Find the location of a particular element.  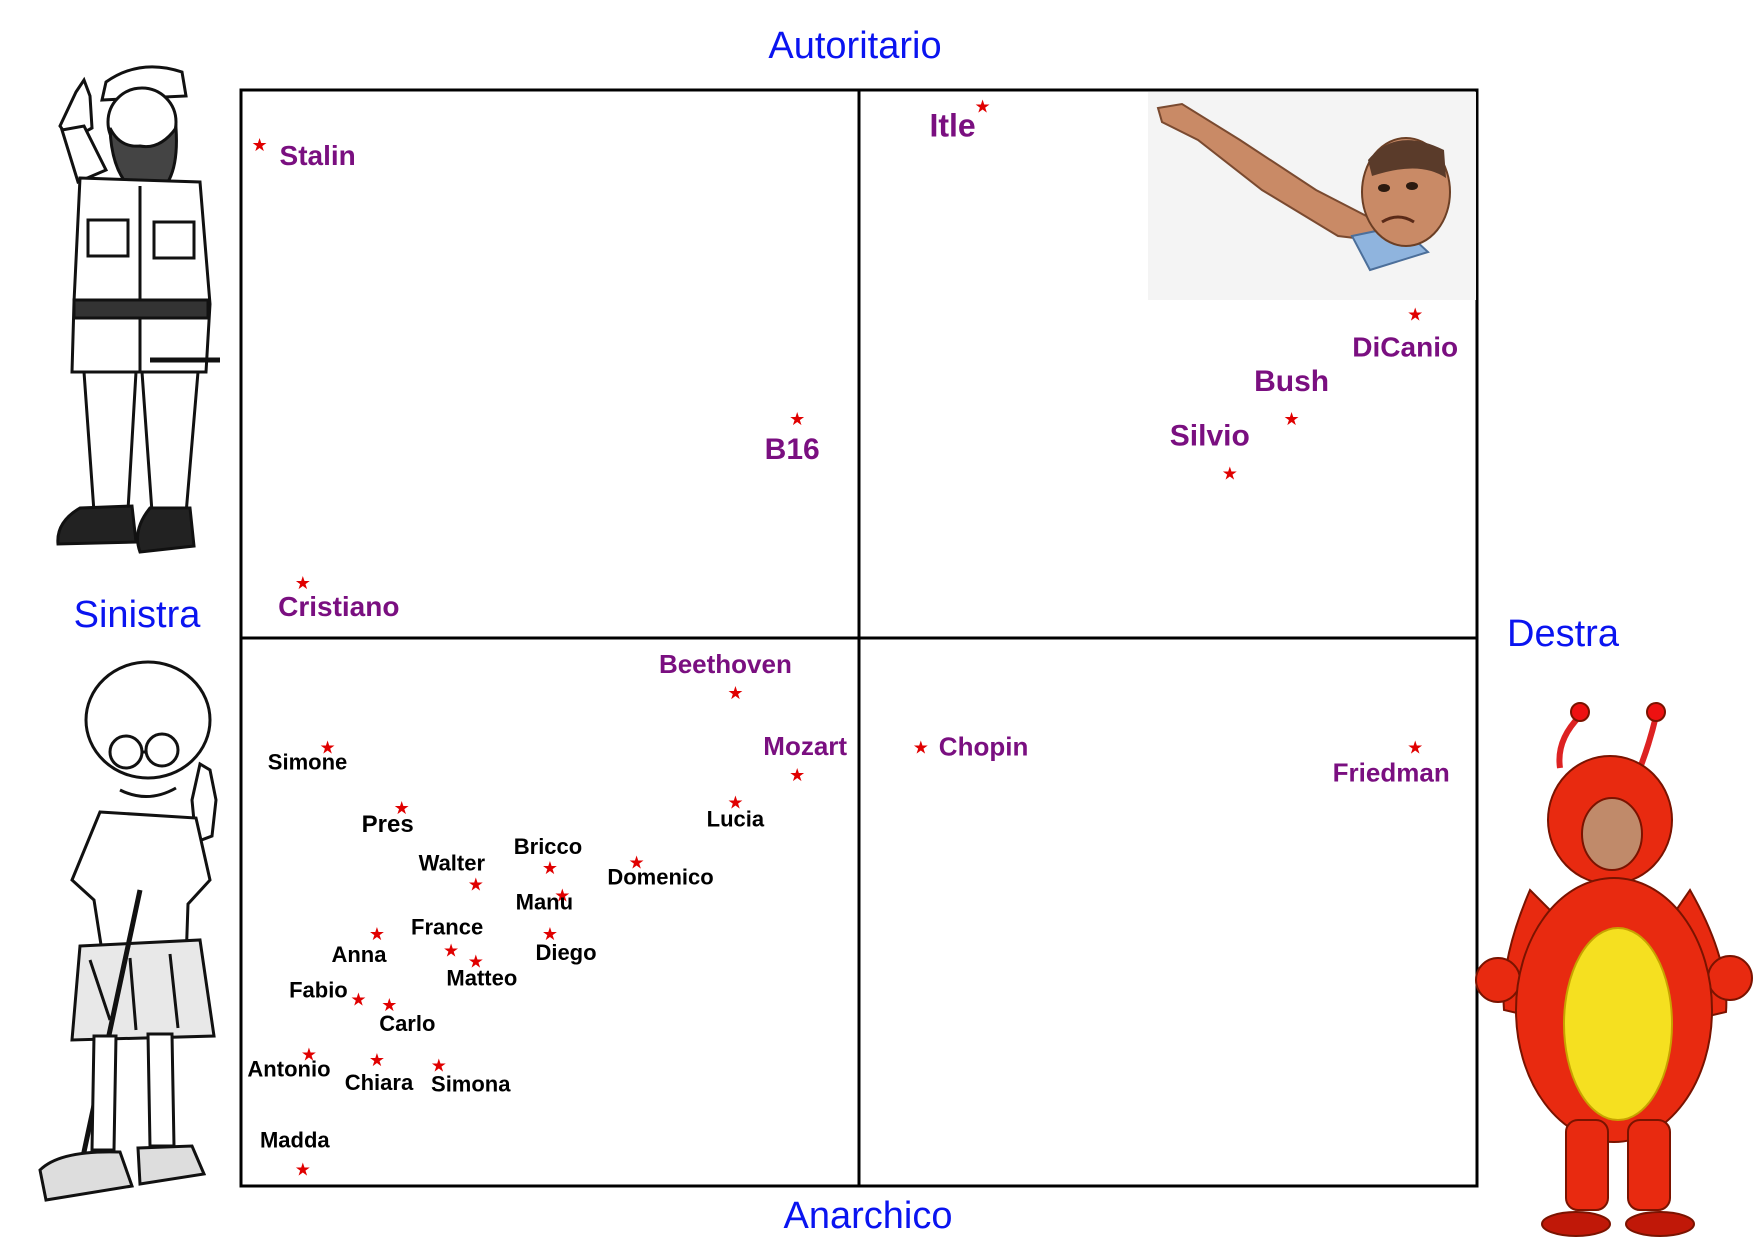

point-label-diego: Diego is located at coordinates (565, 952).